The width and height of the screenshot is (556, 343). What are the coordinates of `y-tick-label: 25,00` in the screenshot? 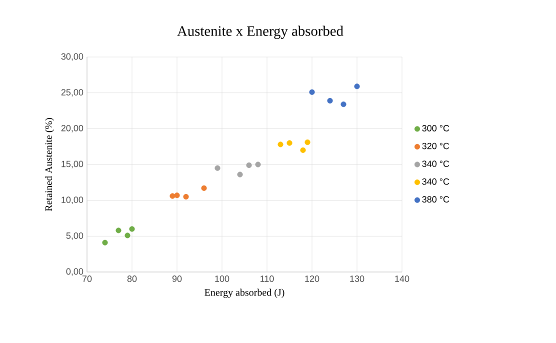 It's located at (72, 93).